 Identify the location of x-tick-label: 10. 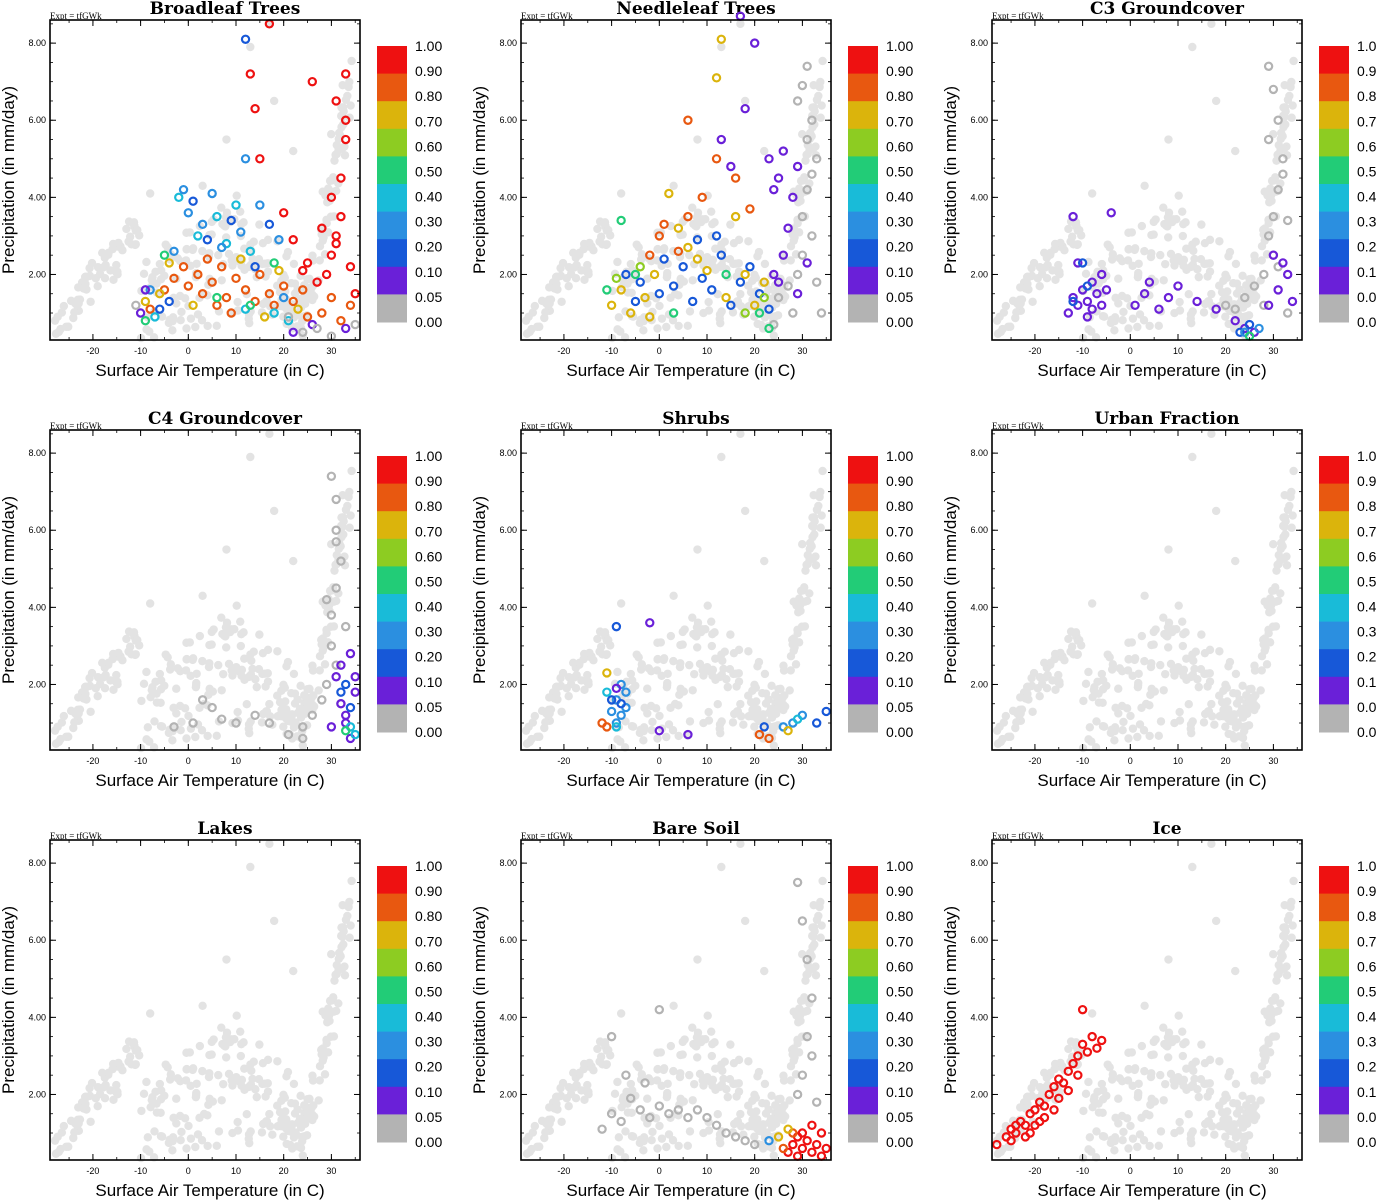
(236, 761).